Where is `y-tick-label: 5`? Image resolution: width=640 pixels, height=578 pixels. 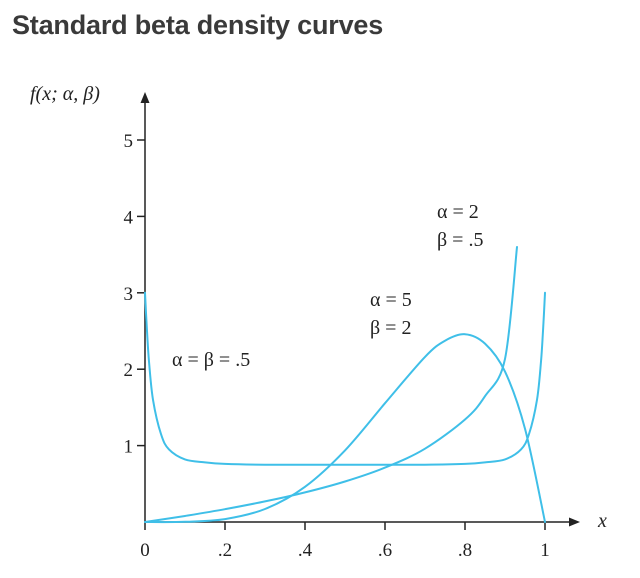
y-tick-label: 5 is located at coordinates (129, 141).